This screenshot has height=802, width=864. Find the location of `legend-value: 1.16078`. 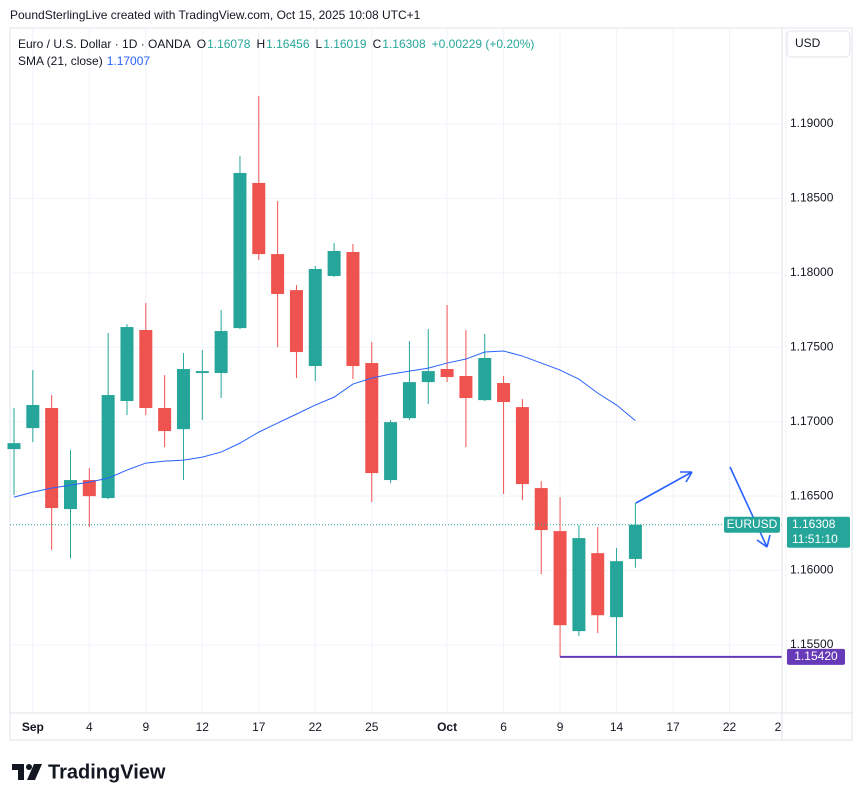

legend-value: 1.16078 is located at coordinates (229, 44).